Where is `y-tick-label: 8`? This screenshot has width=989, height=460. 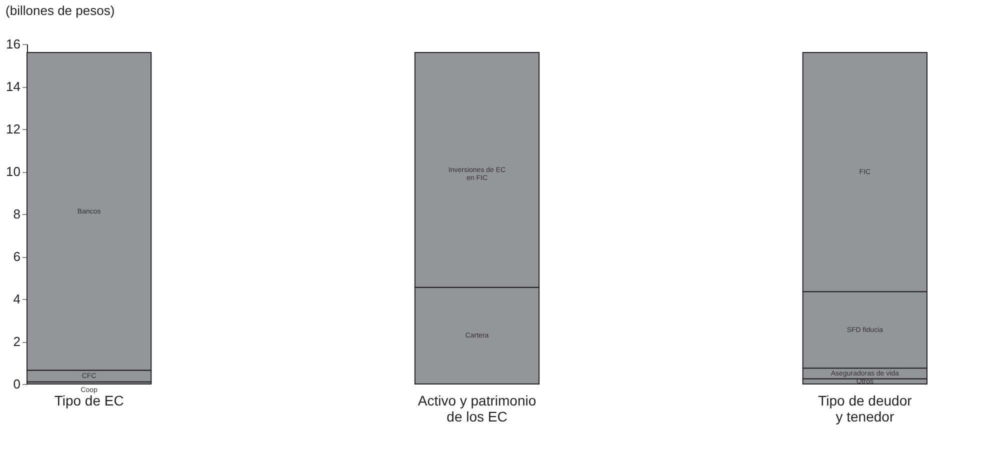
y-tick-label: 8 is located at coordinates (16, 214).